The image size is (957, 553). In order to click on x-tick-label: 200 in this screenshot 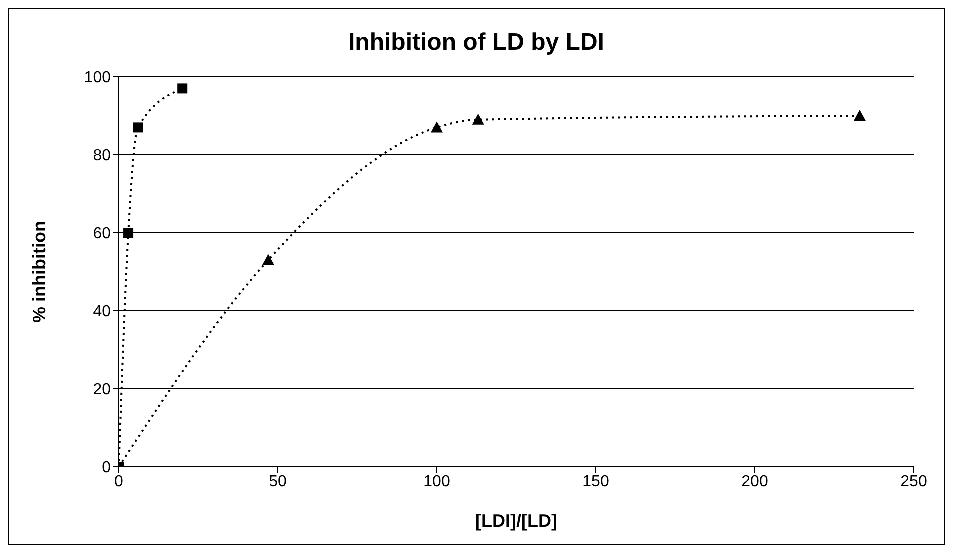, I will do `click(755, 481)`.